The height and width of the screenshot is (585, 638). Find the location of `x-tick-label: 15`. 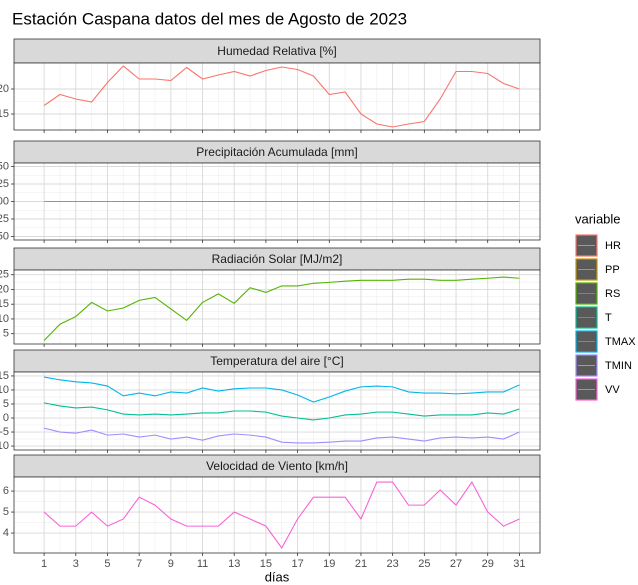

x-tick-label: 15 is located at coordinates (266, 564).